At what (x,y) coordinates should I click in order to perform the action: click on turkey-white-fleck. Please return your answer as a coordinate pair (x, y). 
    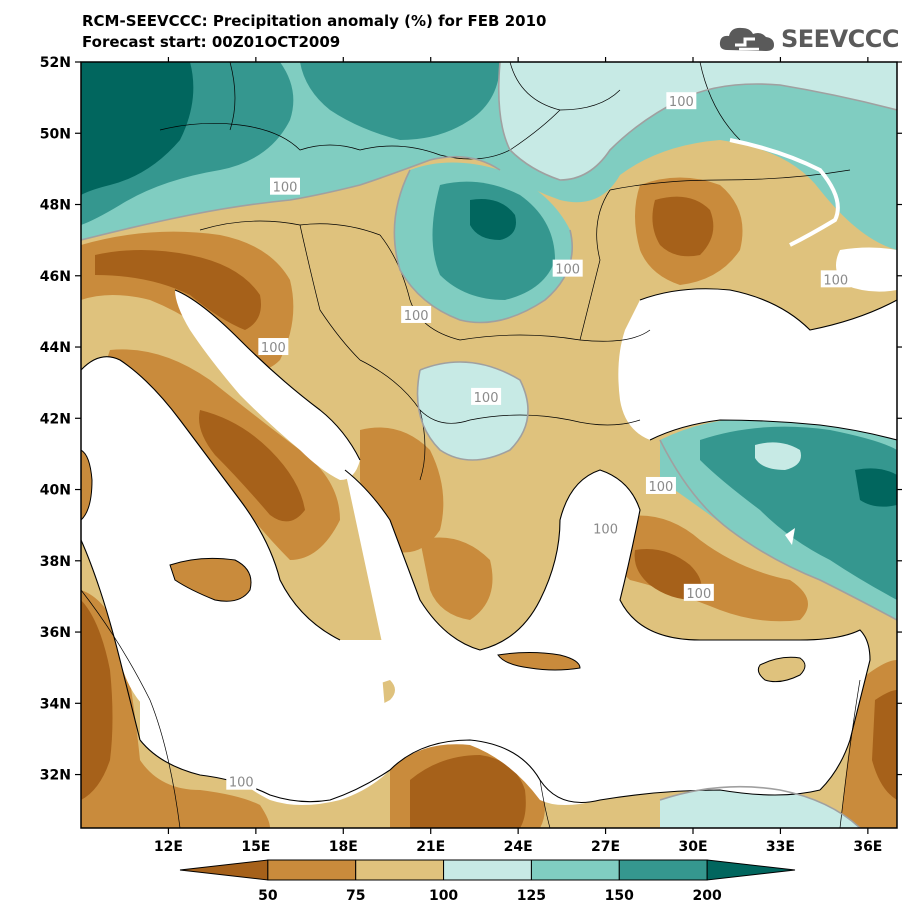
    Looking at the image, I should click on (790, 536).